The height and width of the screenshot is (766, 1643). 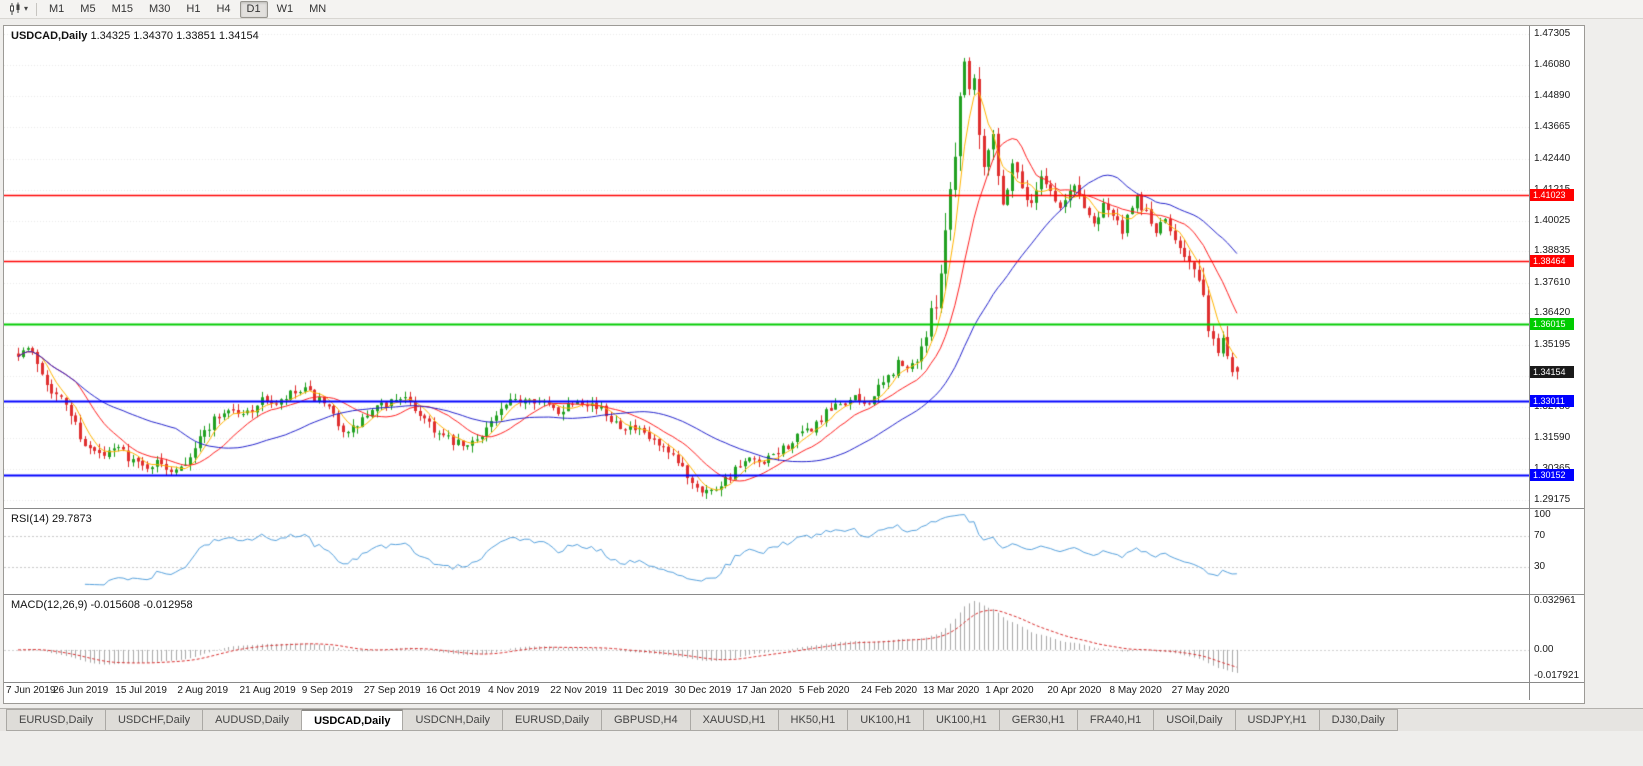 What do you see at coordinates (15, 8) in the screenshot?
I see `candlestick-chart-icon` at bounding box center [15, 8].